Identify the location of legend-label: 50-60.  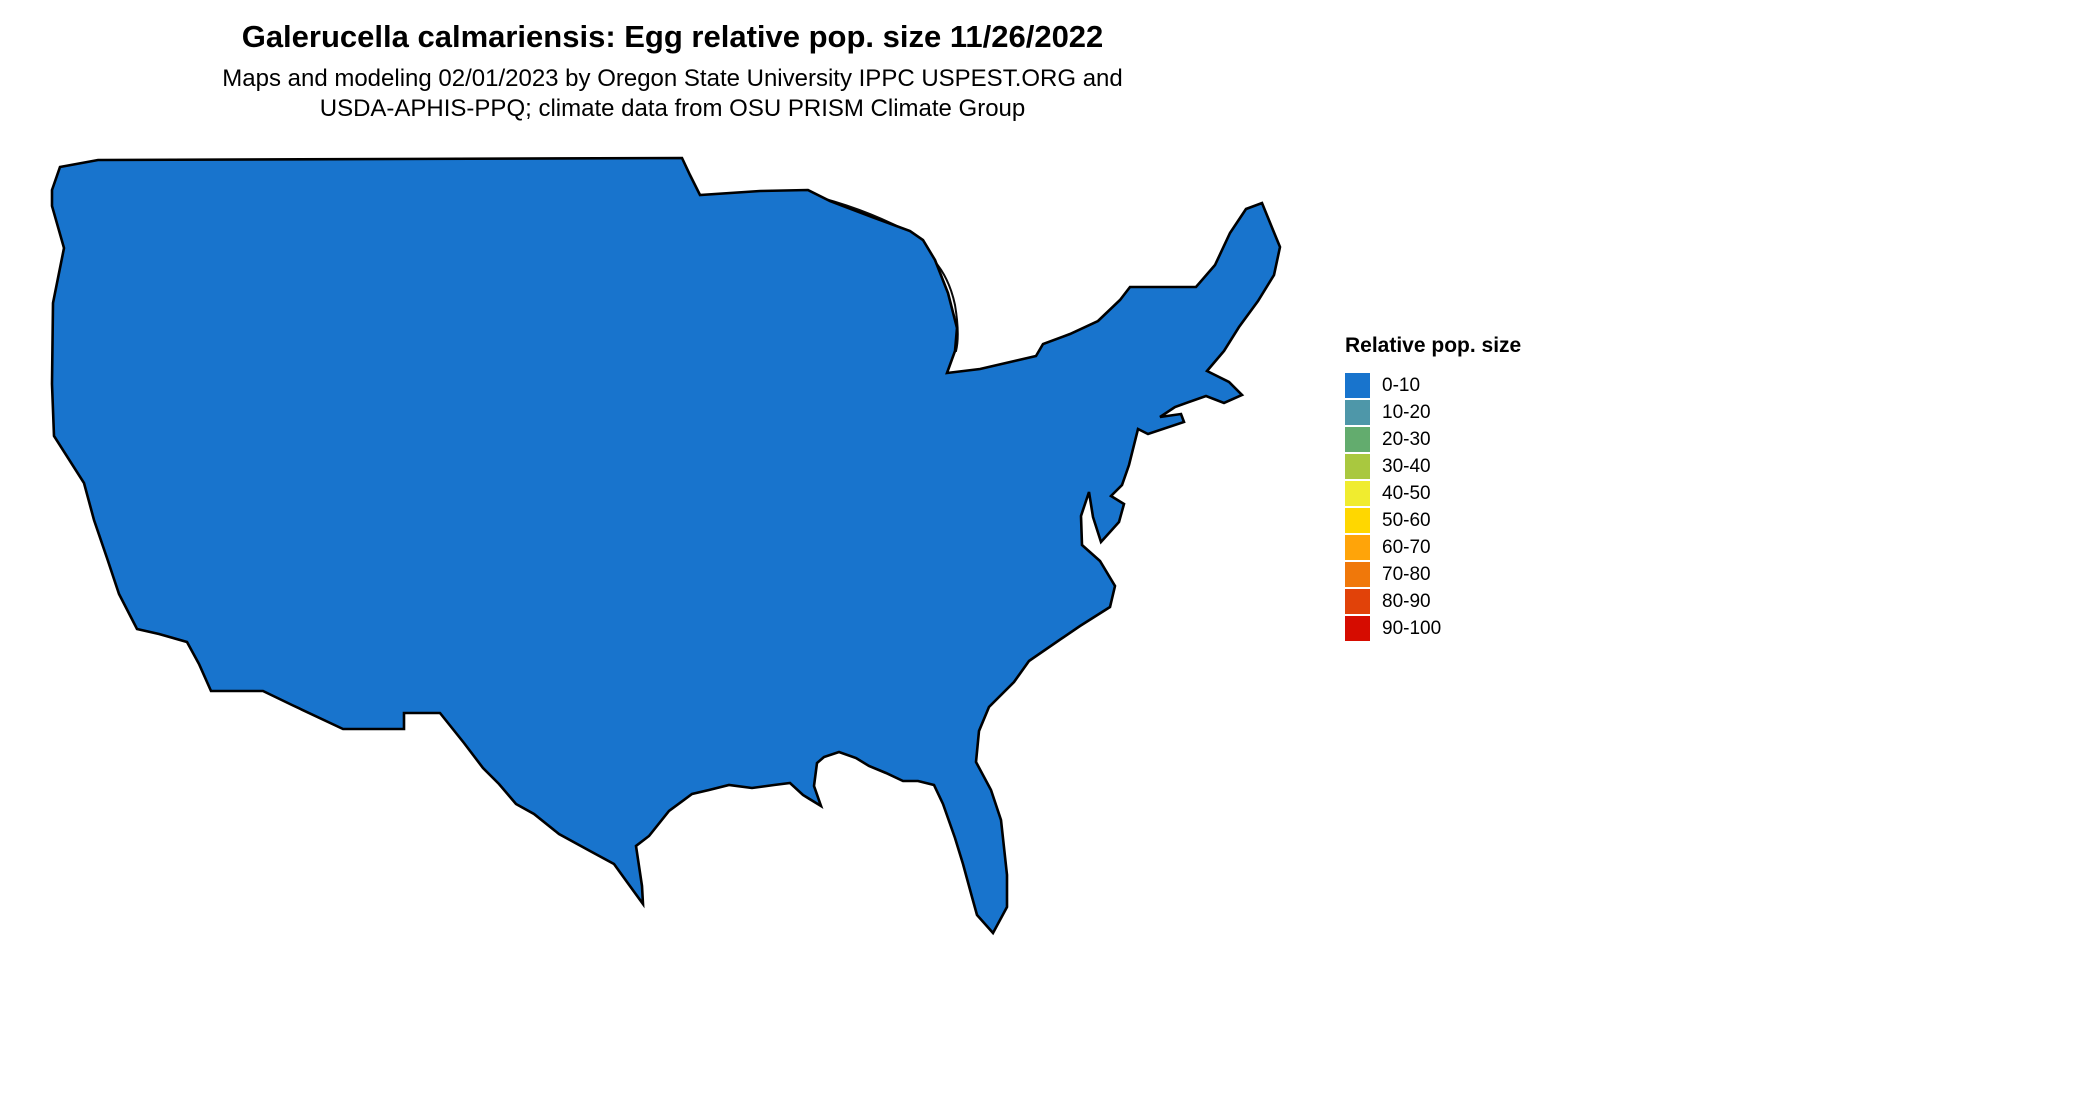
(1406, 520).